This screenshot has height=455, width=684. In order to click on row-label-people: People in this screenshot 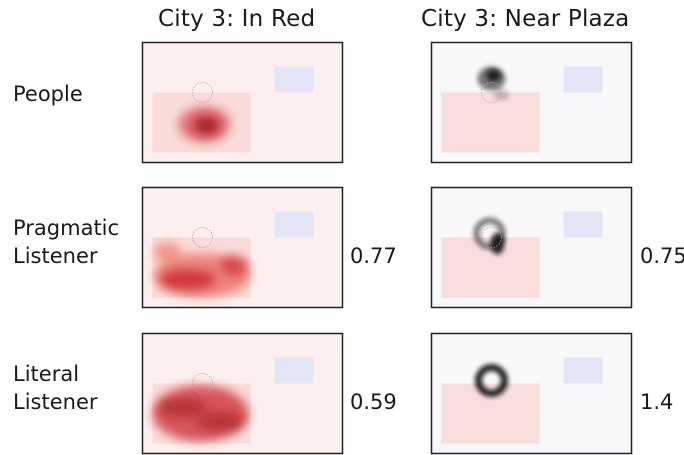, I will do `click(48, 94)`.